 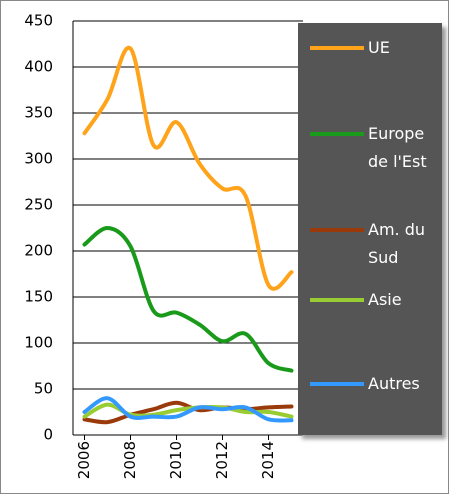 What do you see at coordinates (38, 113) in the screenshot?
I see `y-tick-label: 350` at bounding box center [38, 113].